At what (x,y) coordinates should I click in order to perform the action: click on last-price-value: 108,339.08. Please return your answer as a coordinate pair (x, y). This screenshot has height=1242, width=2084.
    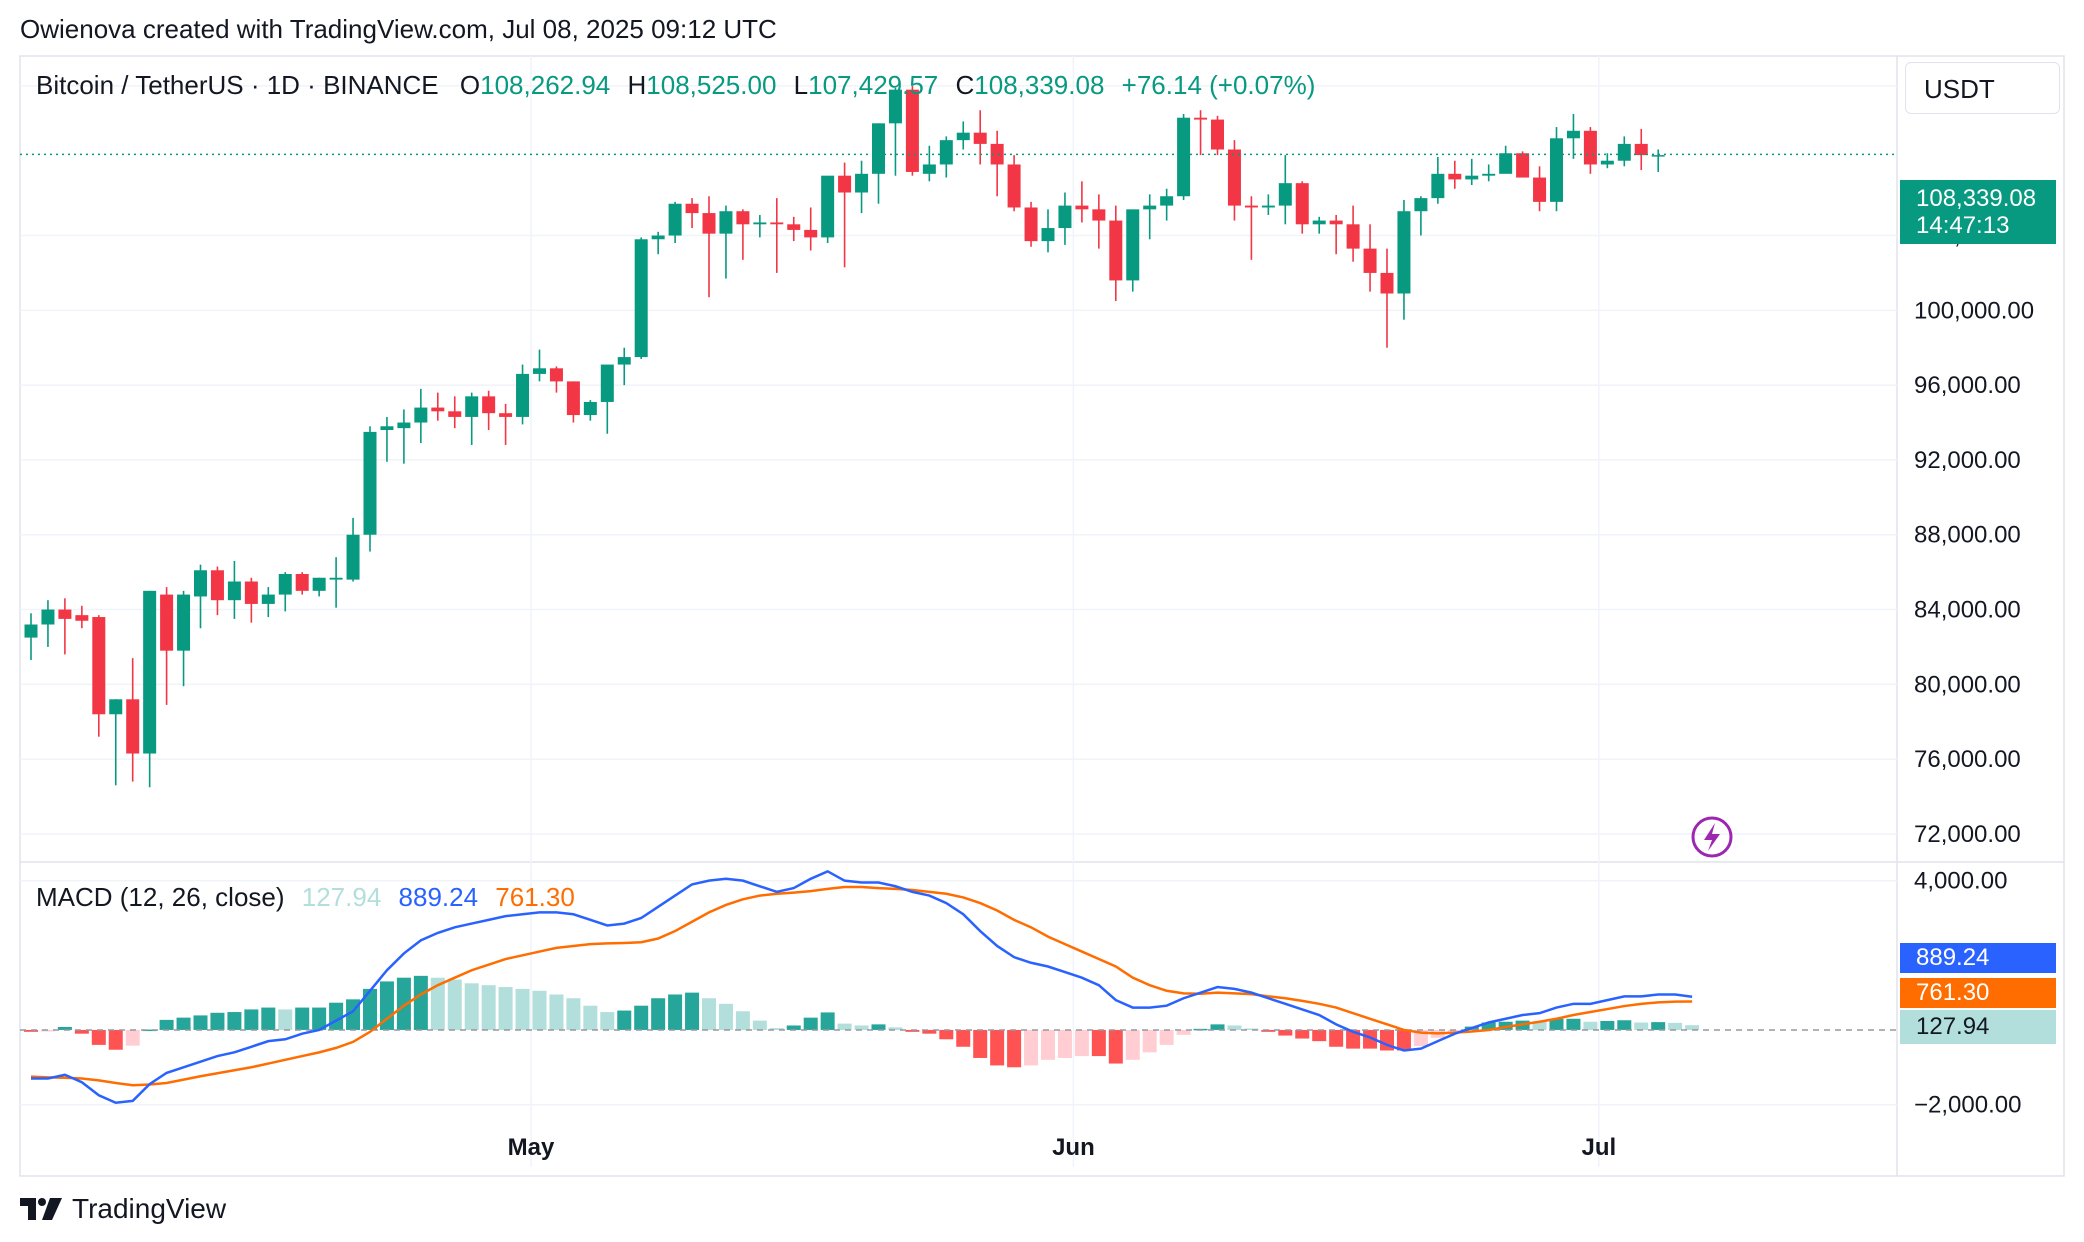
    Looking at the image, I should click on (1976, 198).